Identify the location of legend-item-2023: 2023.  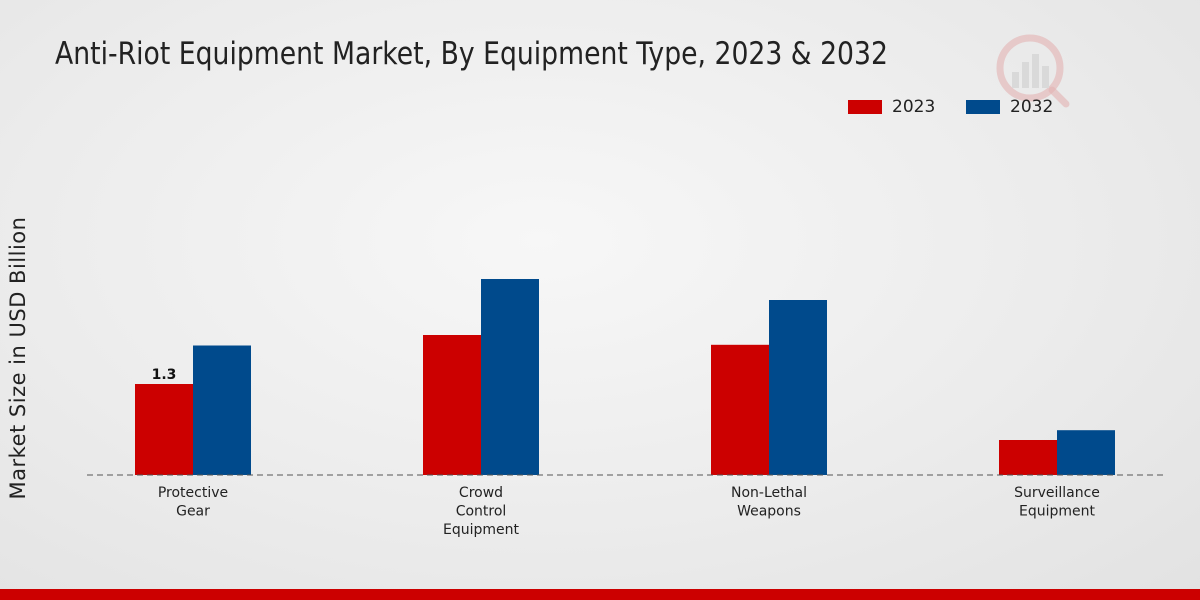
(891, 107).